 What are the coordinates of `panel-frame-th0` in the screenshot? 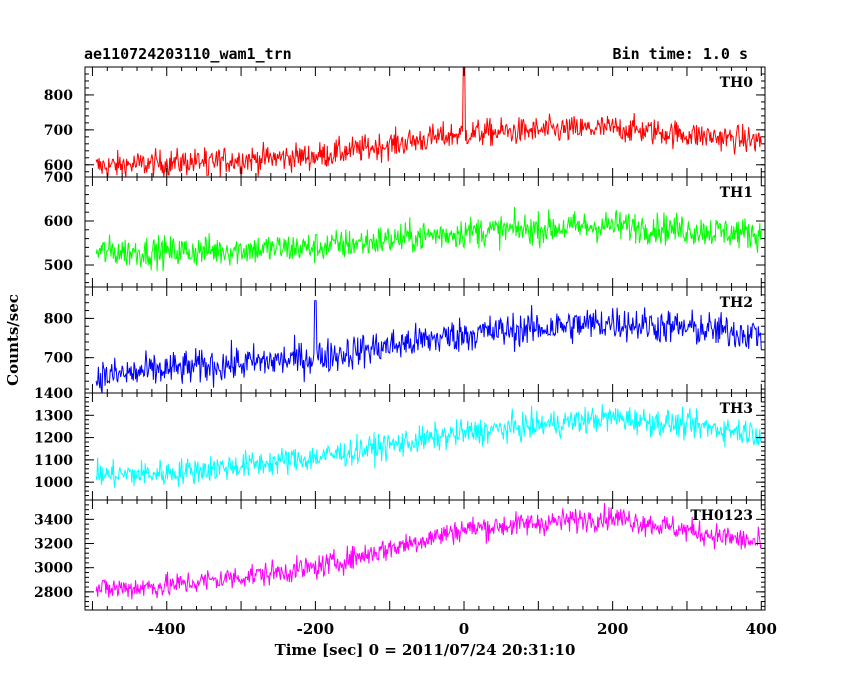 It's located at (425, 122).